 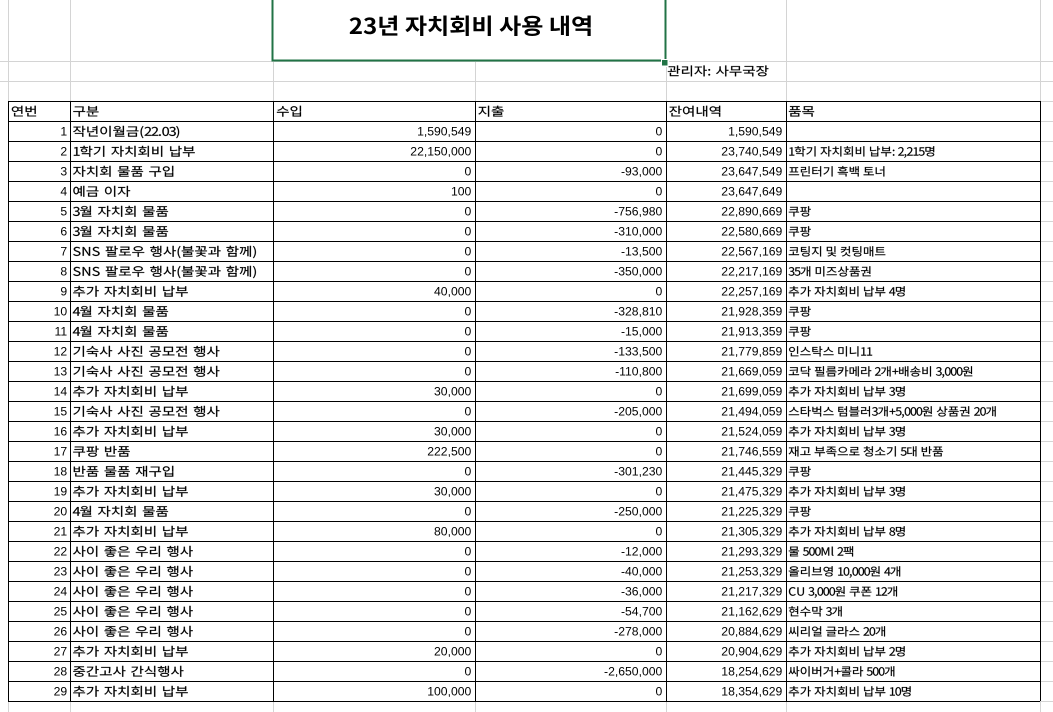 I want to click on svg-text: 18,354,629, so click(x=751, y=691).